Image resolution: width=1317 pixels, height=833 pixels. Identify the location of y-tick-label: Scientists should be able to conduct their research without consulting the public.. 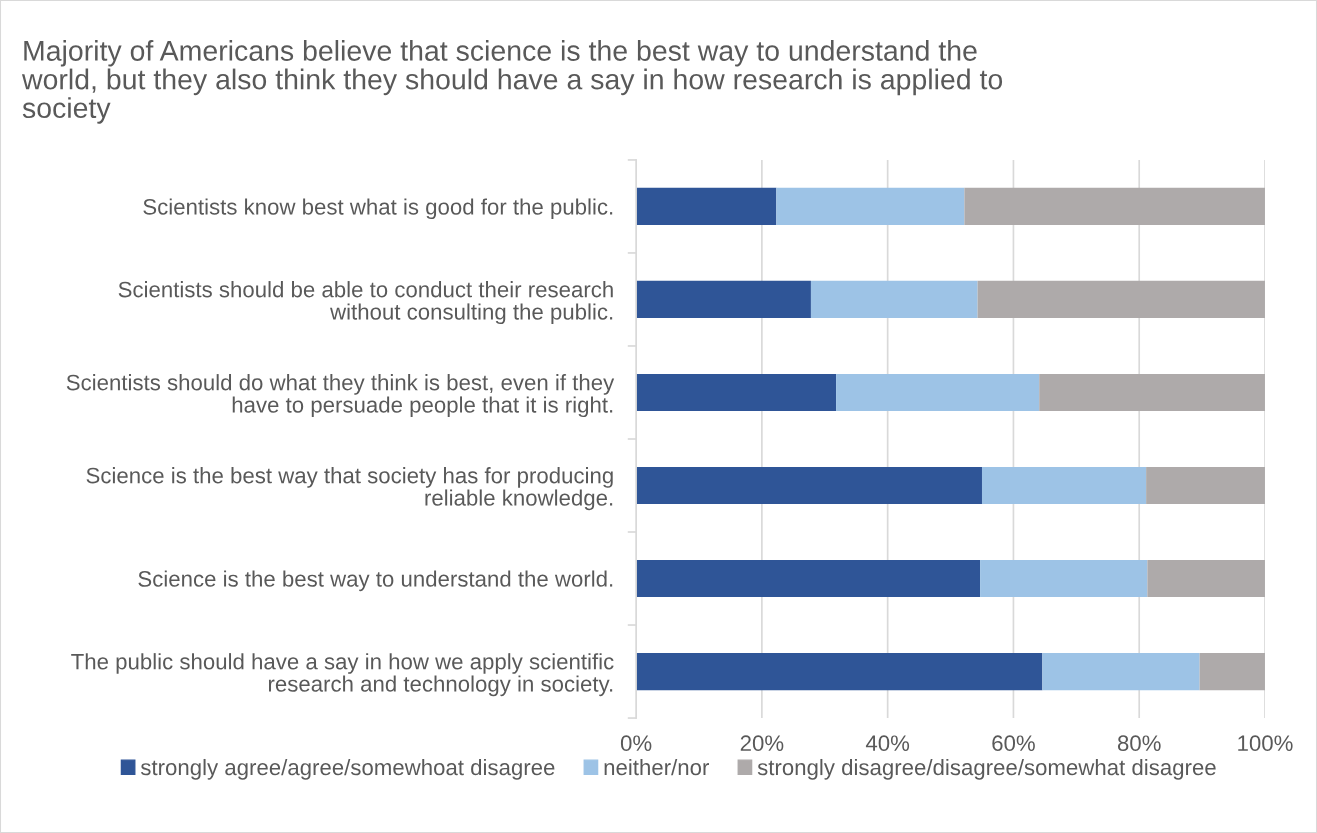
(365, 303).